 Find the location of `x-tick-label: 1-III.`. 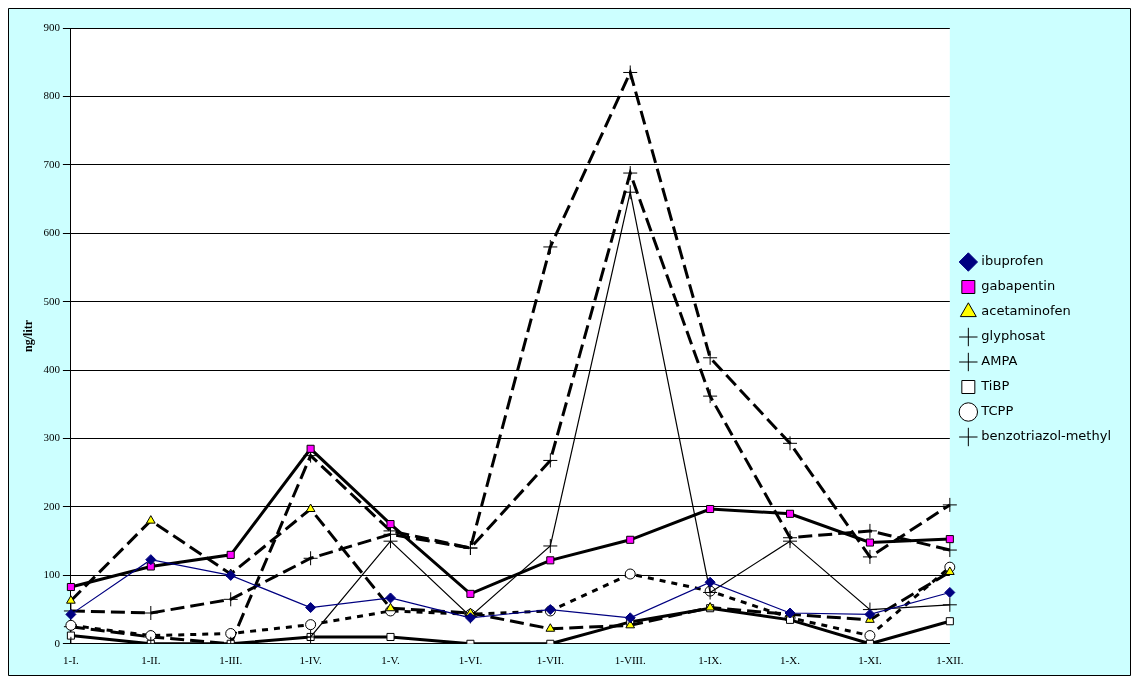

x-tick-label: 1-III. is located at coordinates (231, 660).